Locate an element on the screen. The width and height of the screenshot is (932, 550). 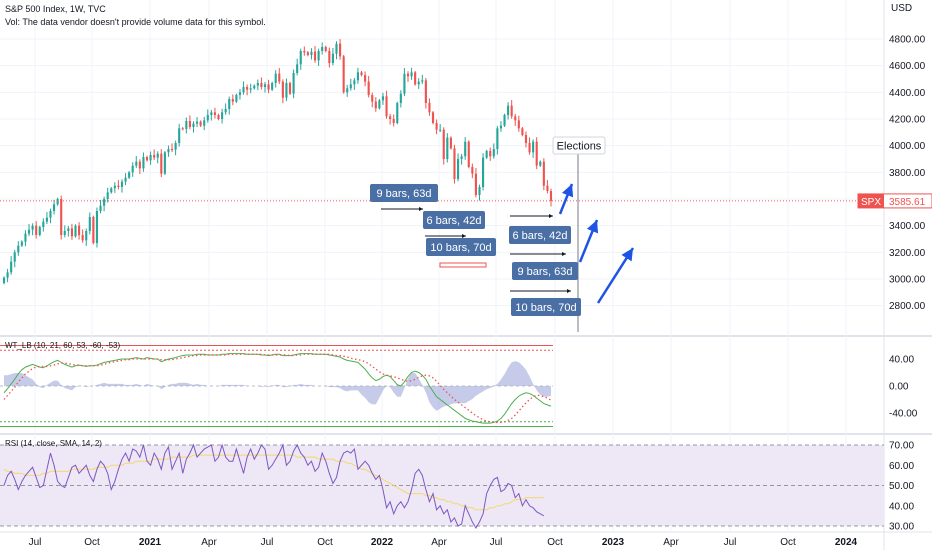
price-tick-label: 3200.00 is located at coordinates (907, 253).